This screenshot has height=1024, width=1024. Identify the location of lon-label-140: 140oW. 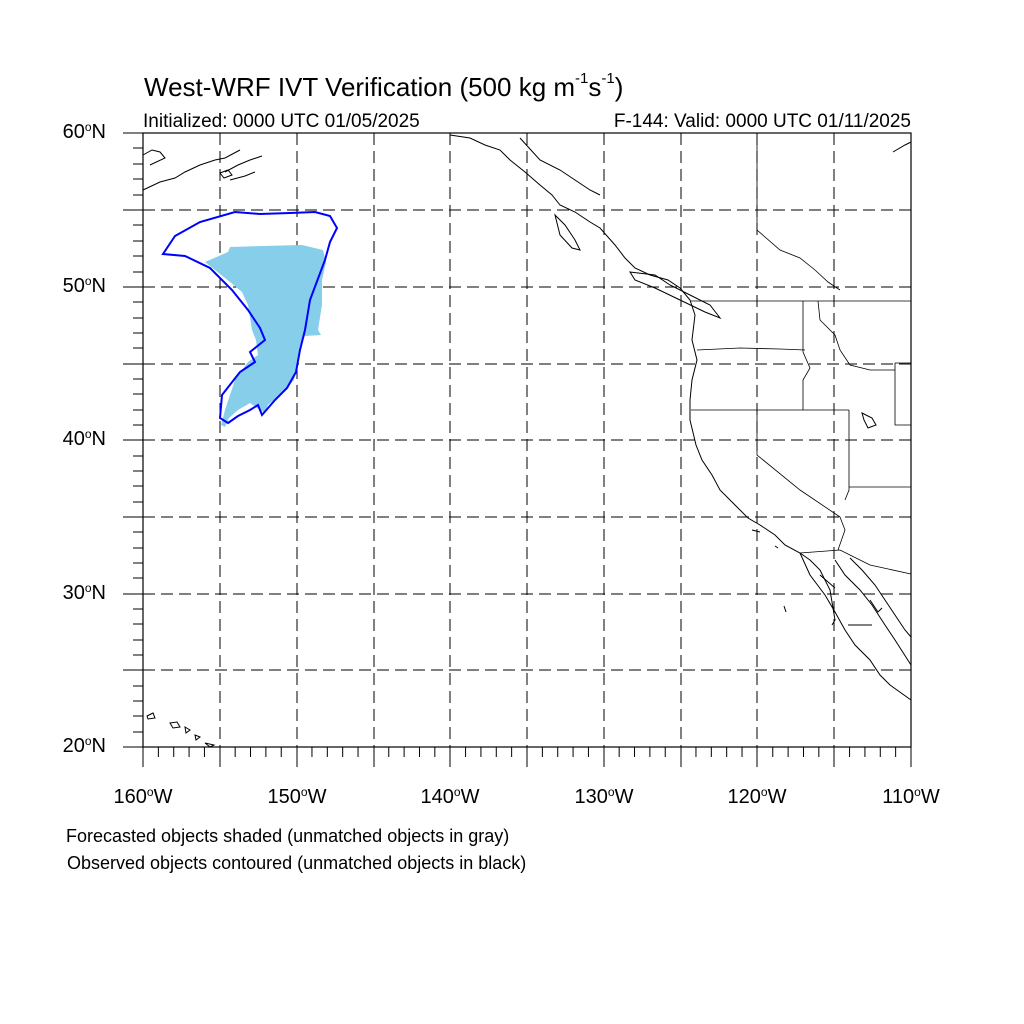
(450, 796).